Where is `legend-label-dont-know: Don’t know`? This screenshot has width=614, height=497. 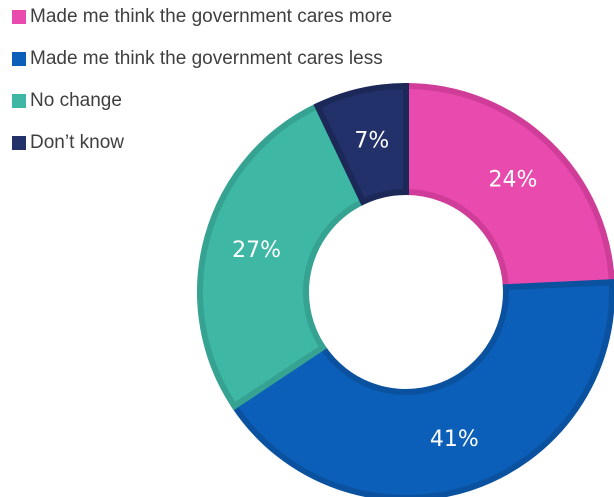
legend-label-dont-know: Don’t know is located at coordinates (77, 142).